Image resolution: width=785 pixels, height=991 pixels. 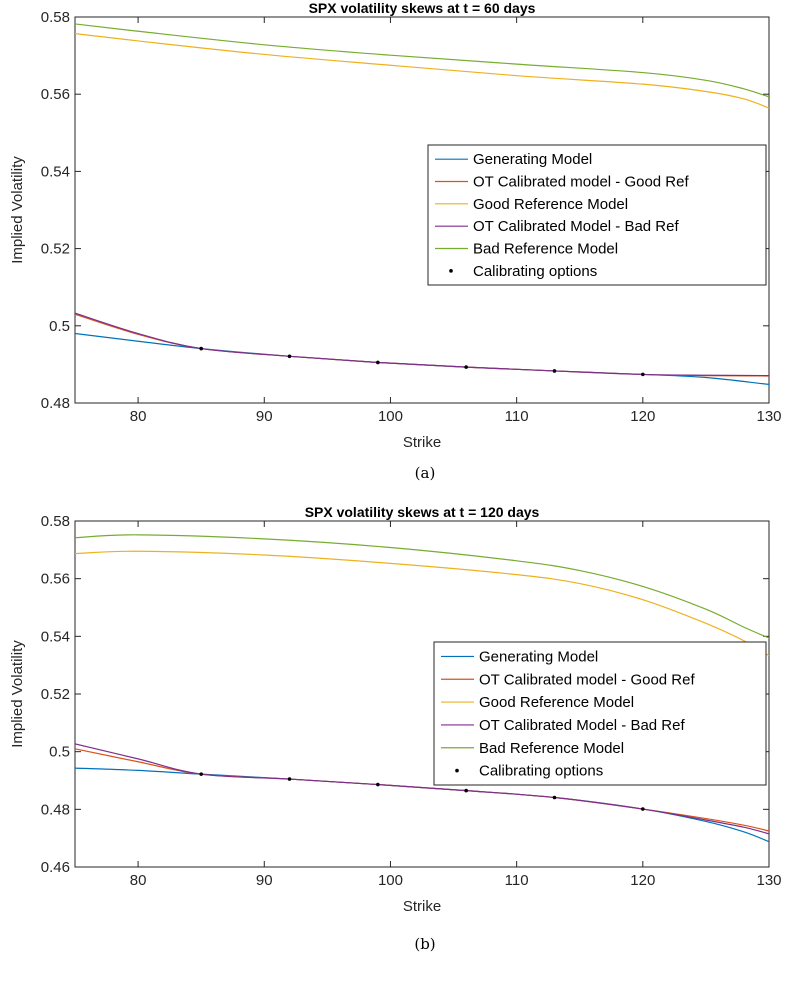 What do you see at coordinates (424, 944) in the screenshot?
I see `figure-caption: (b)` at bounding box center [424, 944].